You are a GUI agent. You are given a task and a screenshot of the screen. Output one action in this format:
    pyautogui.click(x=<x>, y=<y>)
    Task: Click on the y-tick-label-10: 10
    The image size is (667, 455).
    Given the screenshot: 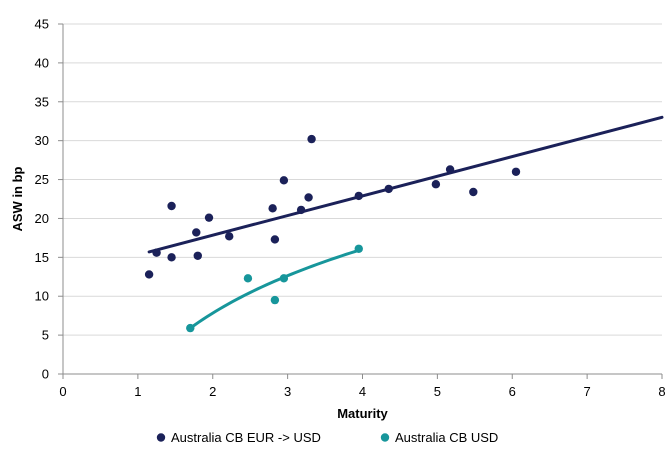 What is the action you would take?
    pyautogui.click(x=42, y=296)
    